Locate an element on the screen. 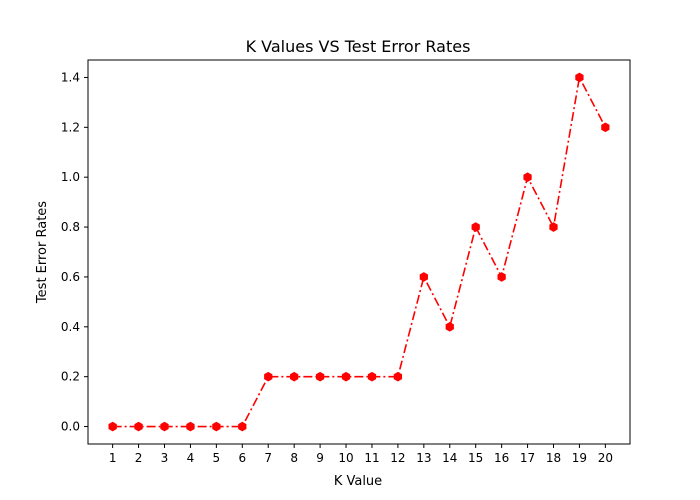 This screenshot has height=500, width=700. y-tick-label: 0.4 is located at coordinates (70, 327).